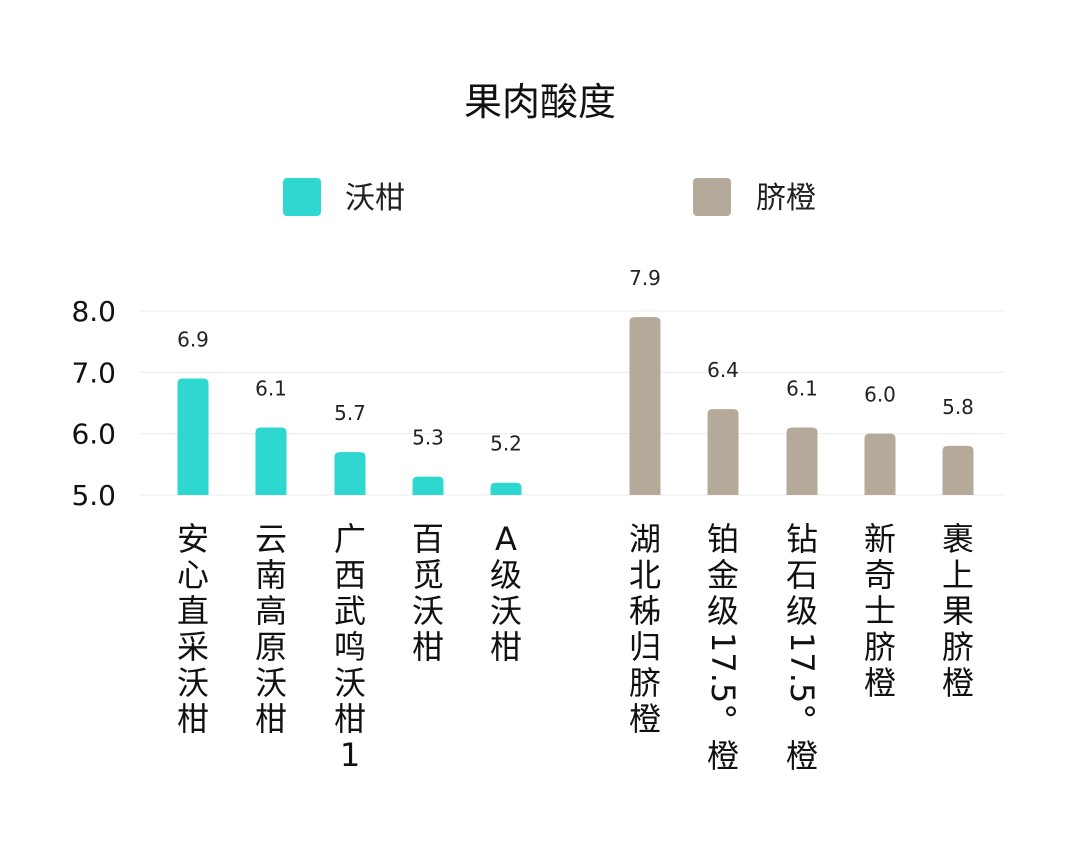 This screenshot has width=1080, height=841. I want to click on data-label: 5.2, so click(506, 444).